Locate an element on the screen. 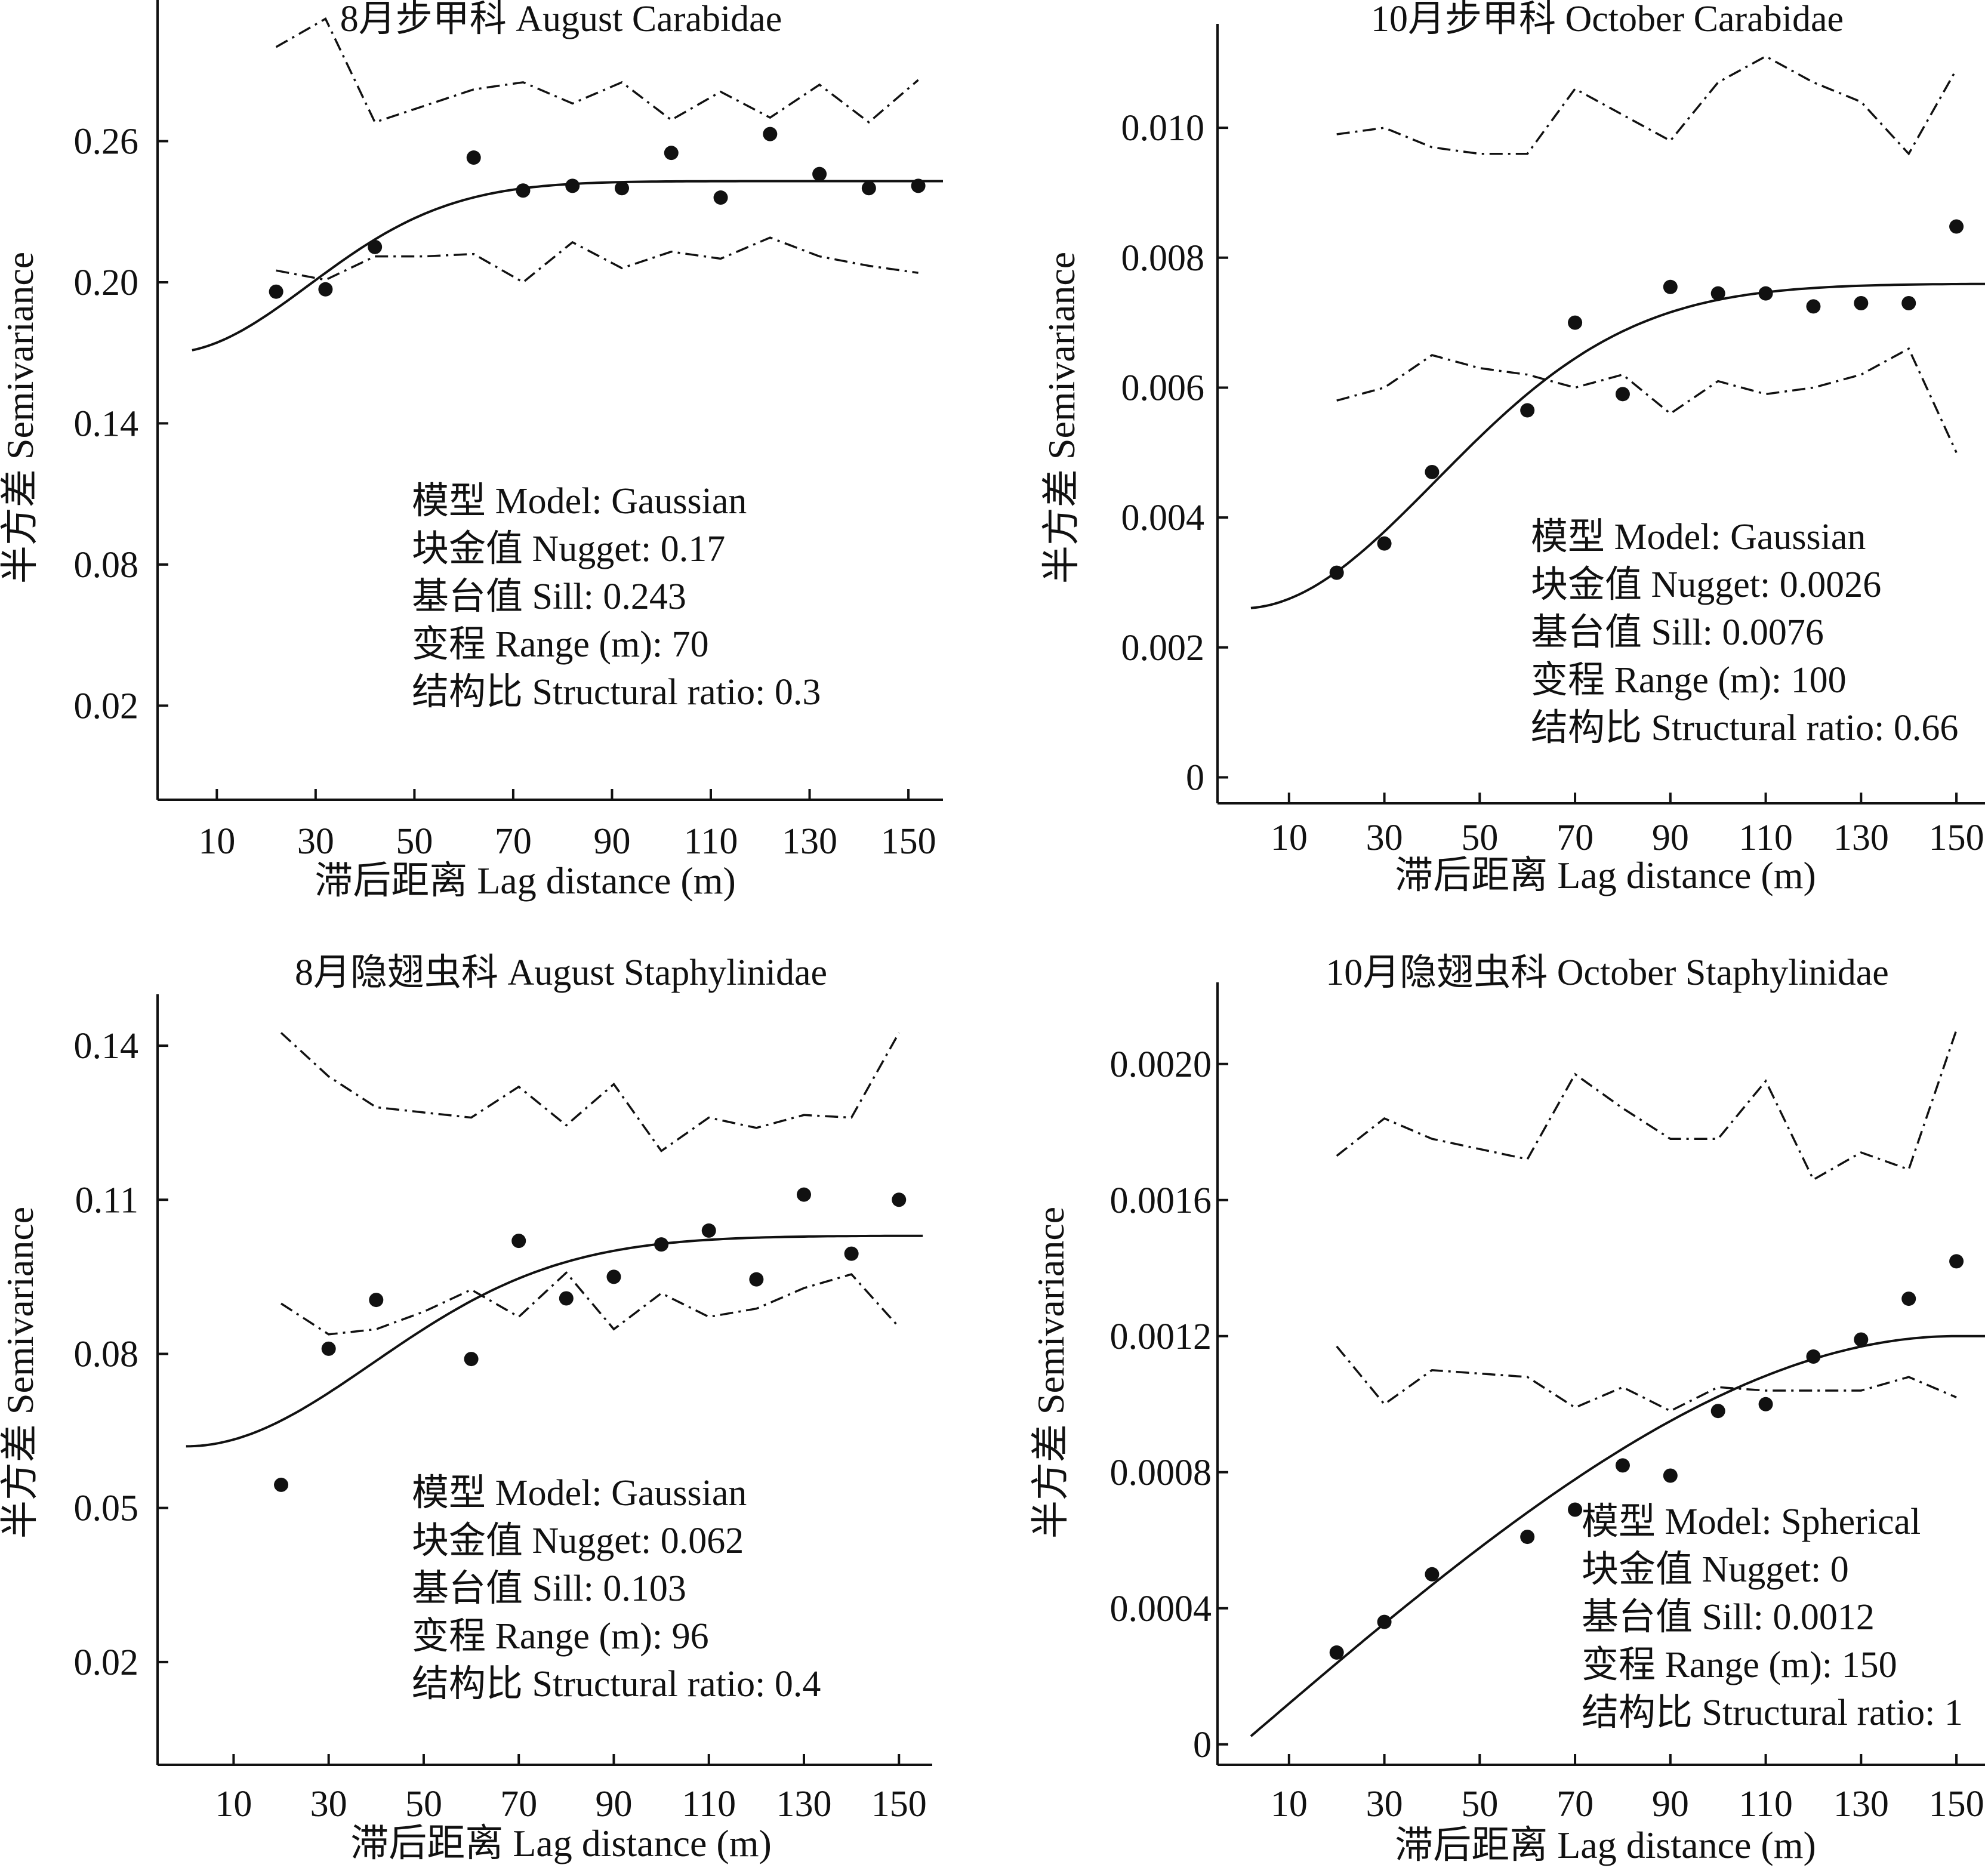 This screenshot has width=1988, height=1874. y-tick-label: 0.010 is located at coordinates (1163, 128).